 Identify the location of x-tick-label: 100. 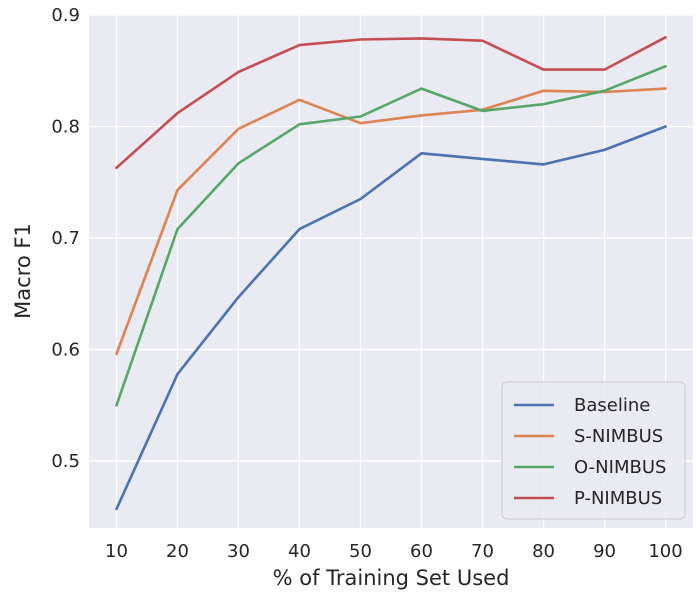
(665, 551).